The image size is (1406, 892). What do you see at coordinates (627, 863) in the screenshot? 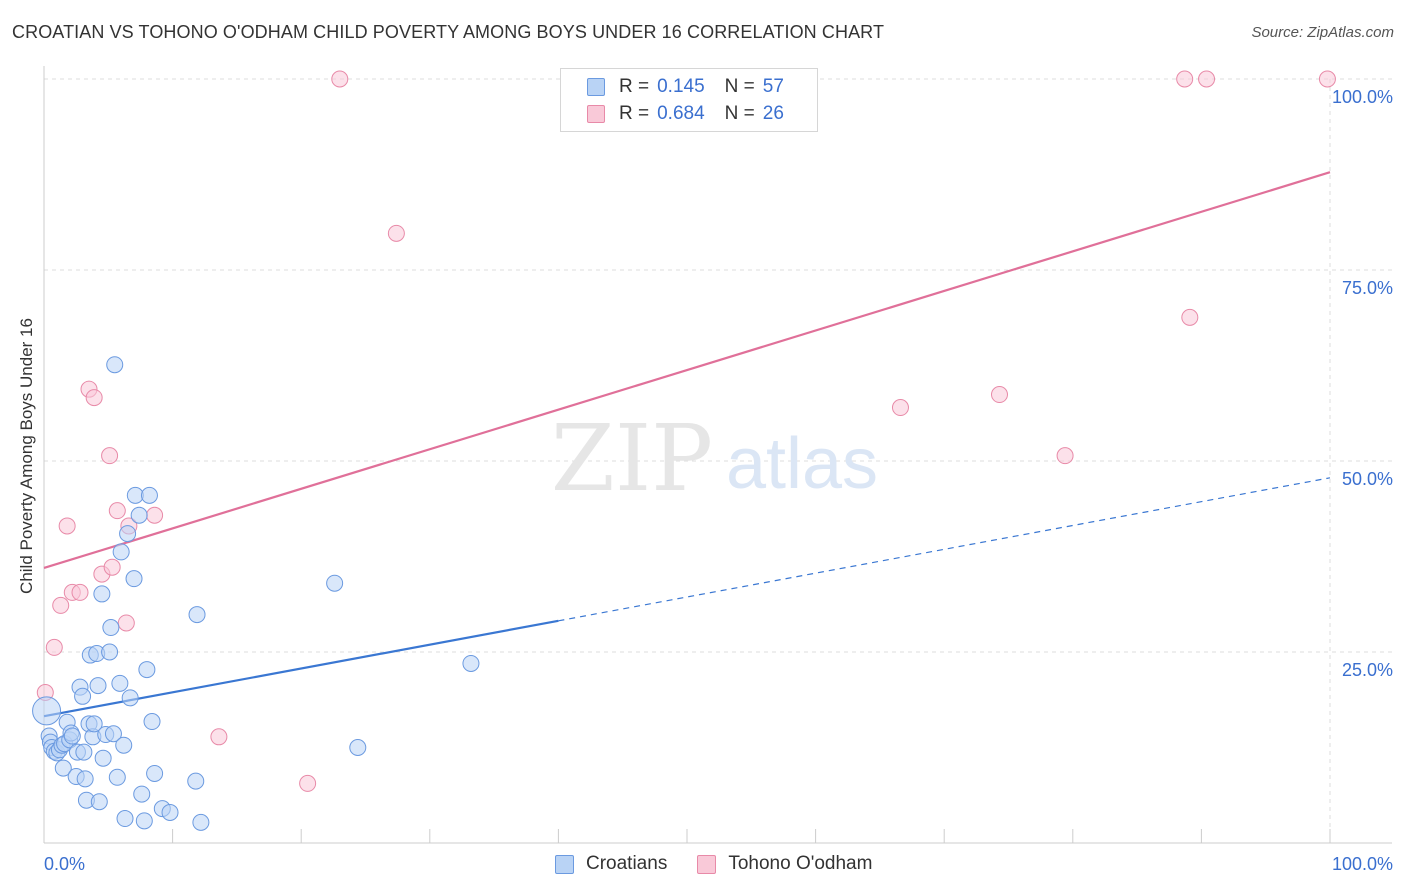
I see `legend-label: Croatians` at bounding box center [627, 863].